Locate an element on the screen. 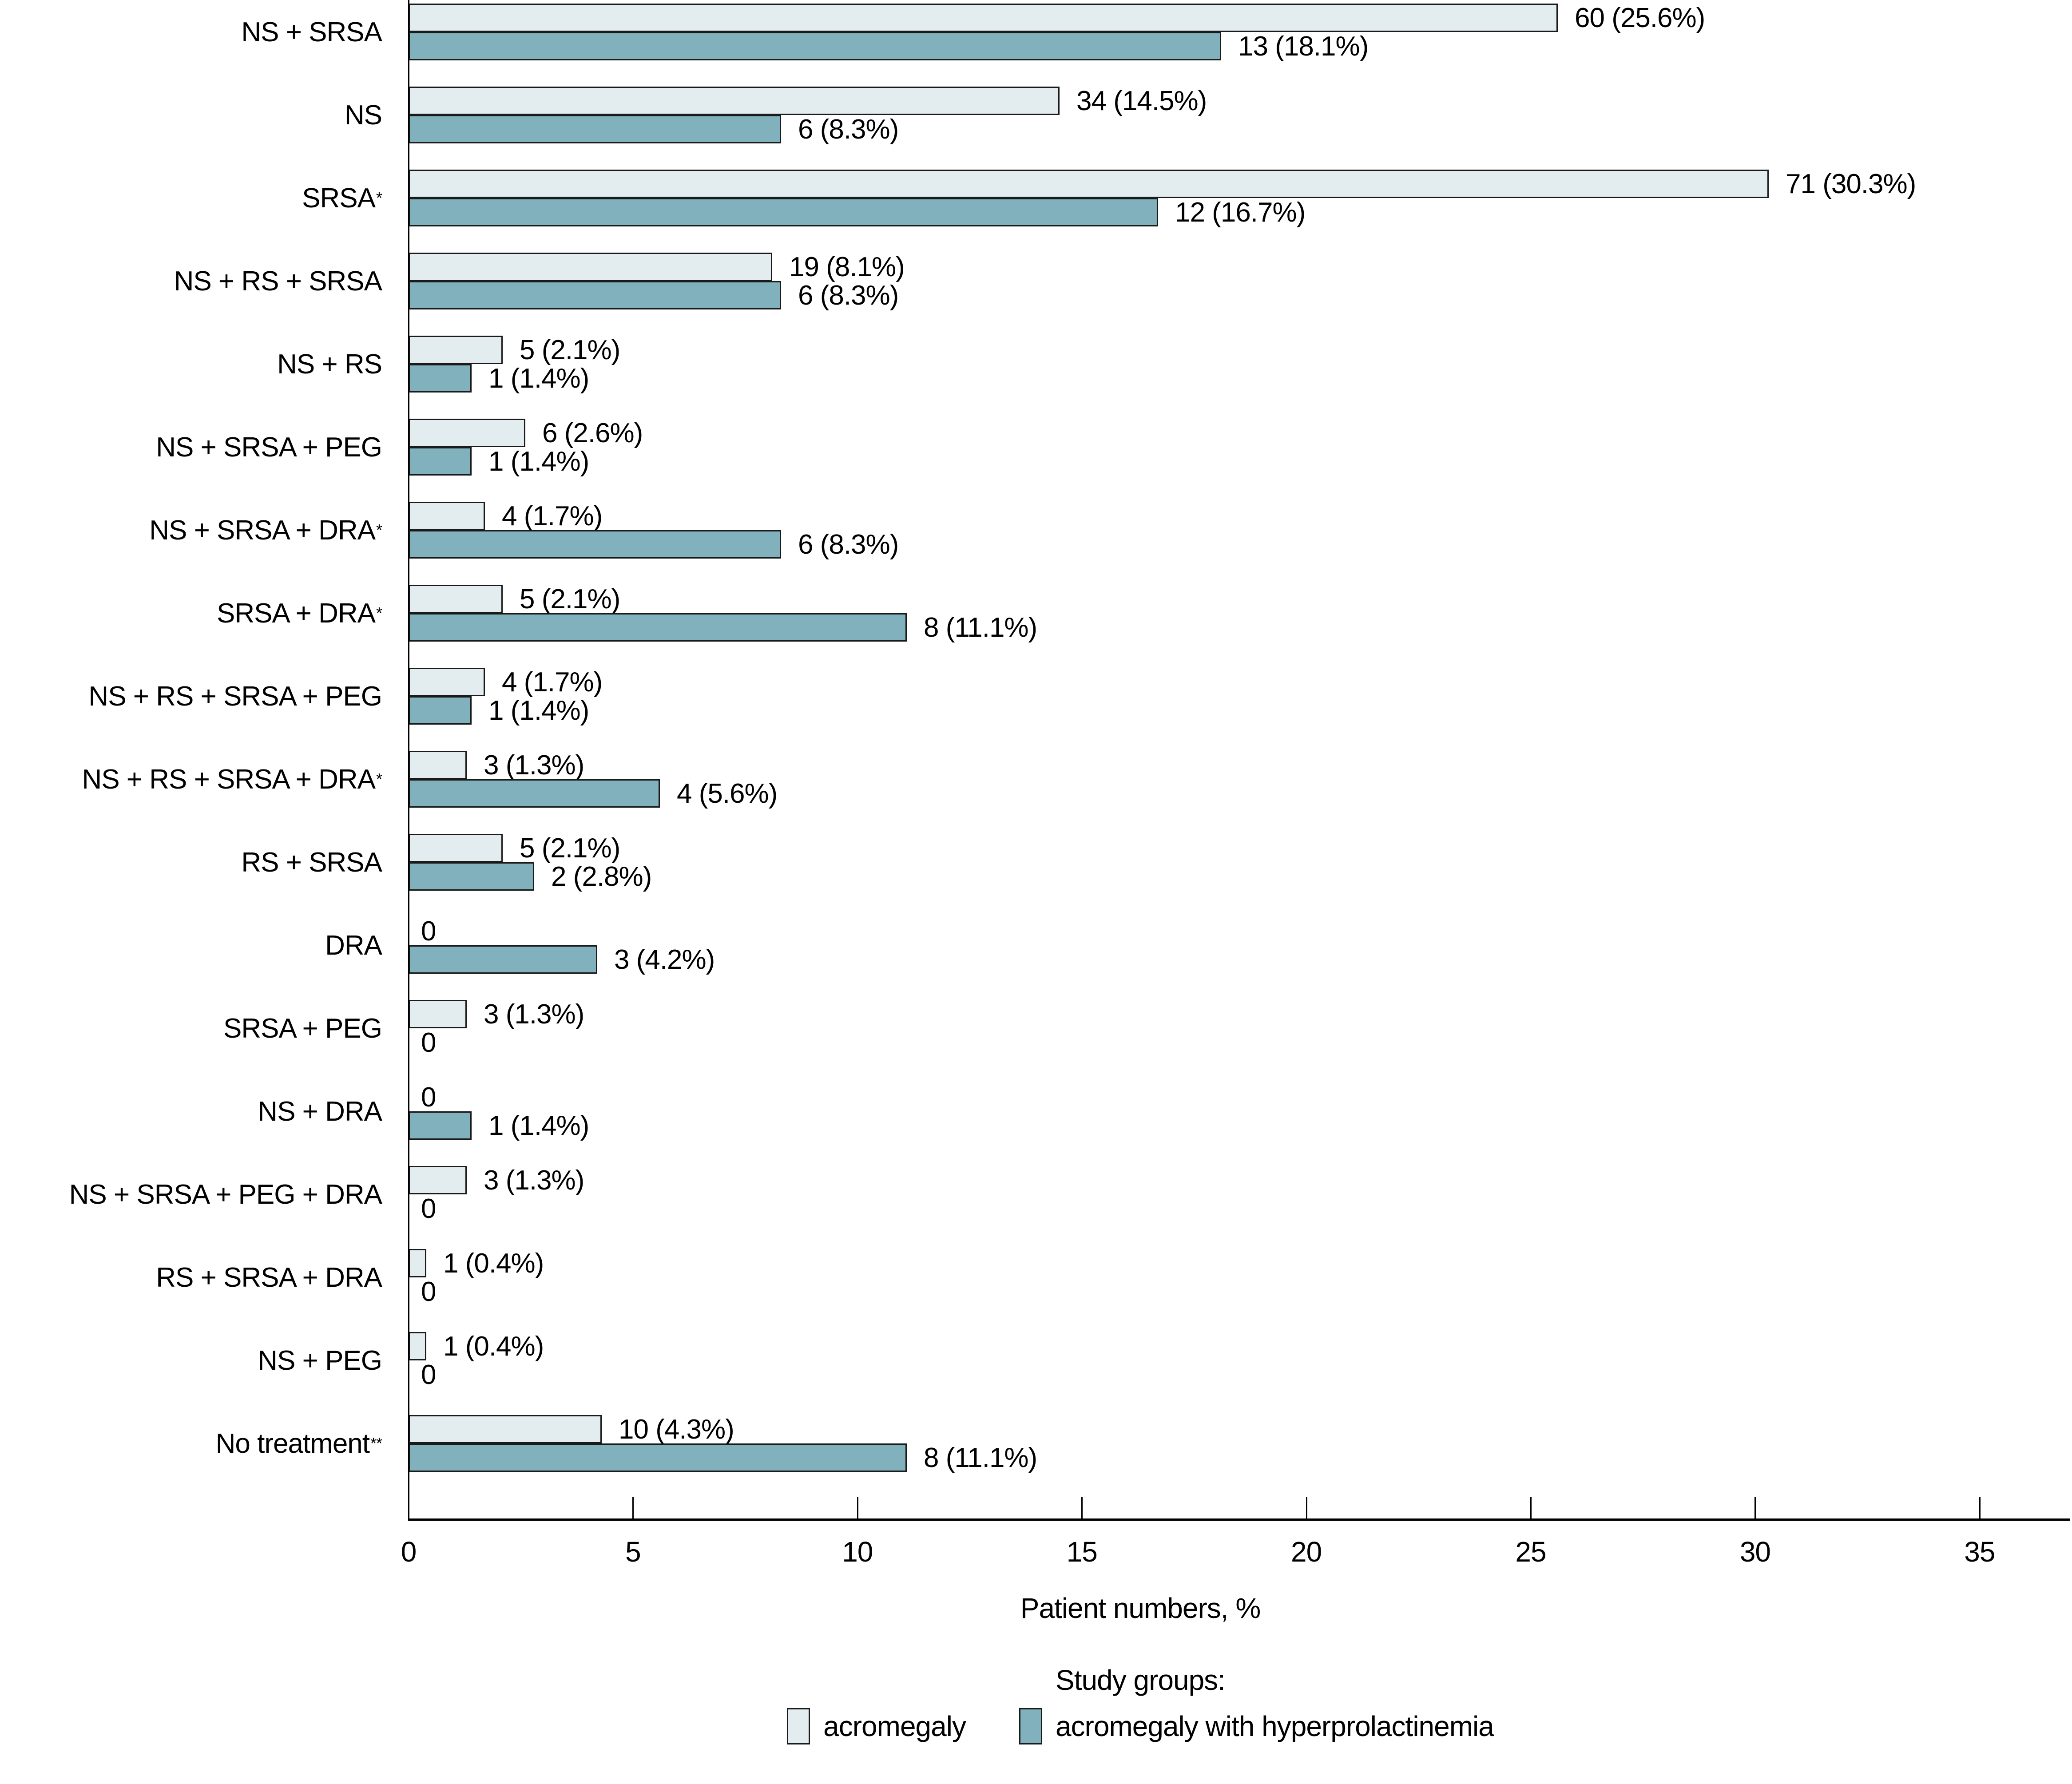  category-label-text: NS + DRA is located at coordinates (320, 1111).